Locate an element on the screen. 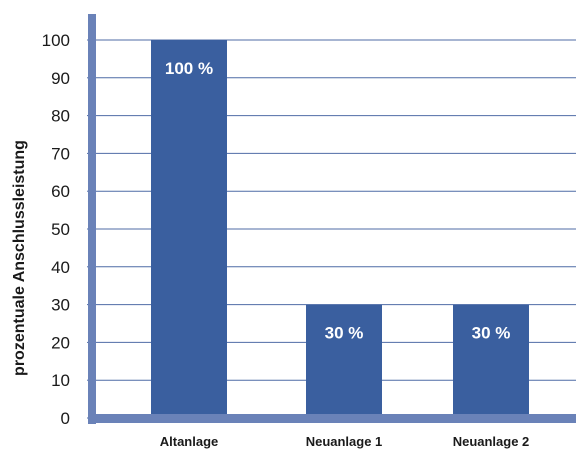 The width and height of the screenshot is (581, 455). y-tick-label: 80 is located at coordinates (60, 116).